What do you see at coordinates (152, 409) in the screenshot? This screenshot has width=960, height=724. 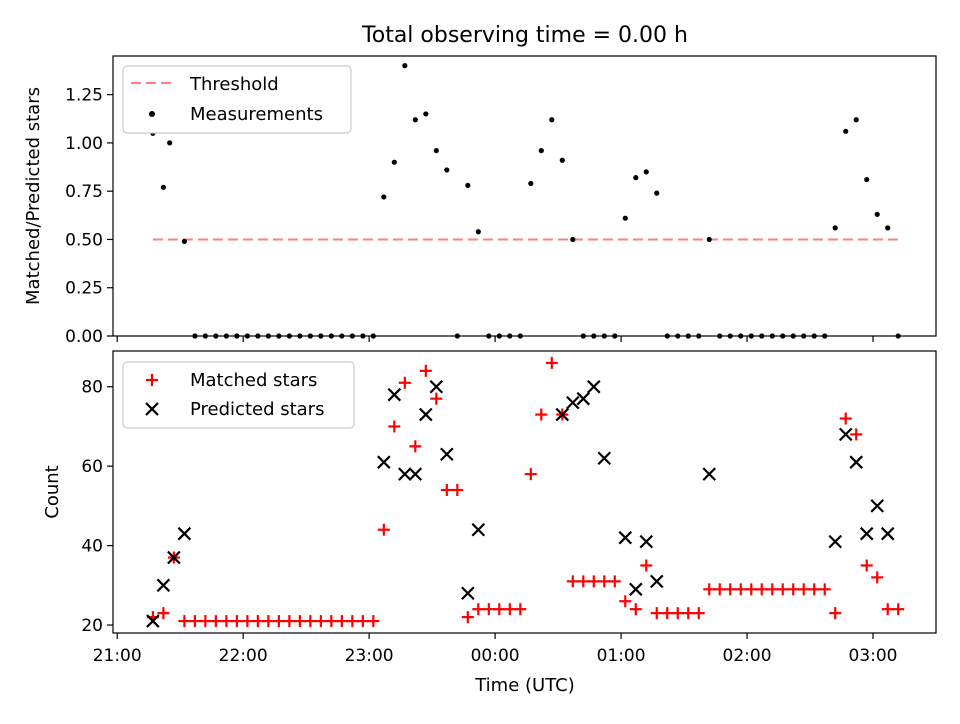 I see `legend-predicted-swatch` at bounding box center [152, 409].